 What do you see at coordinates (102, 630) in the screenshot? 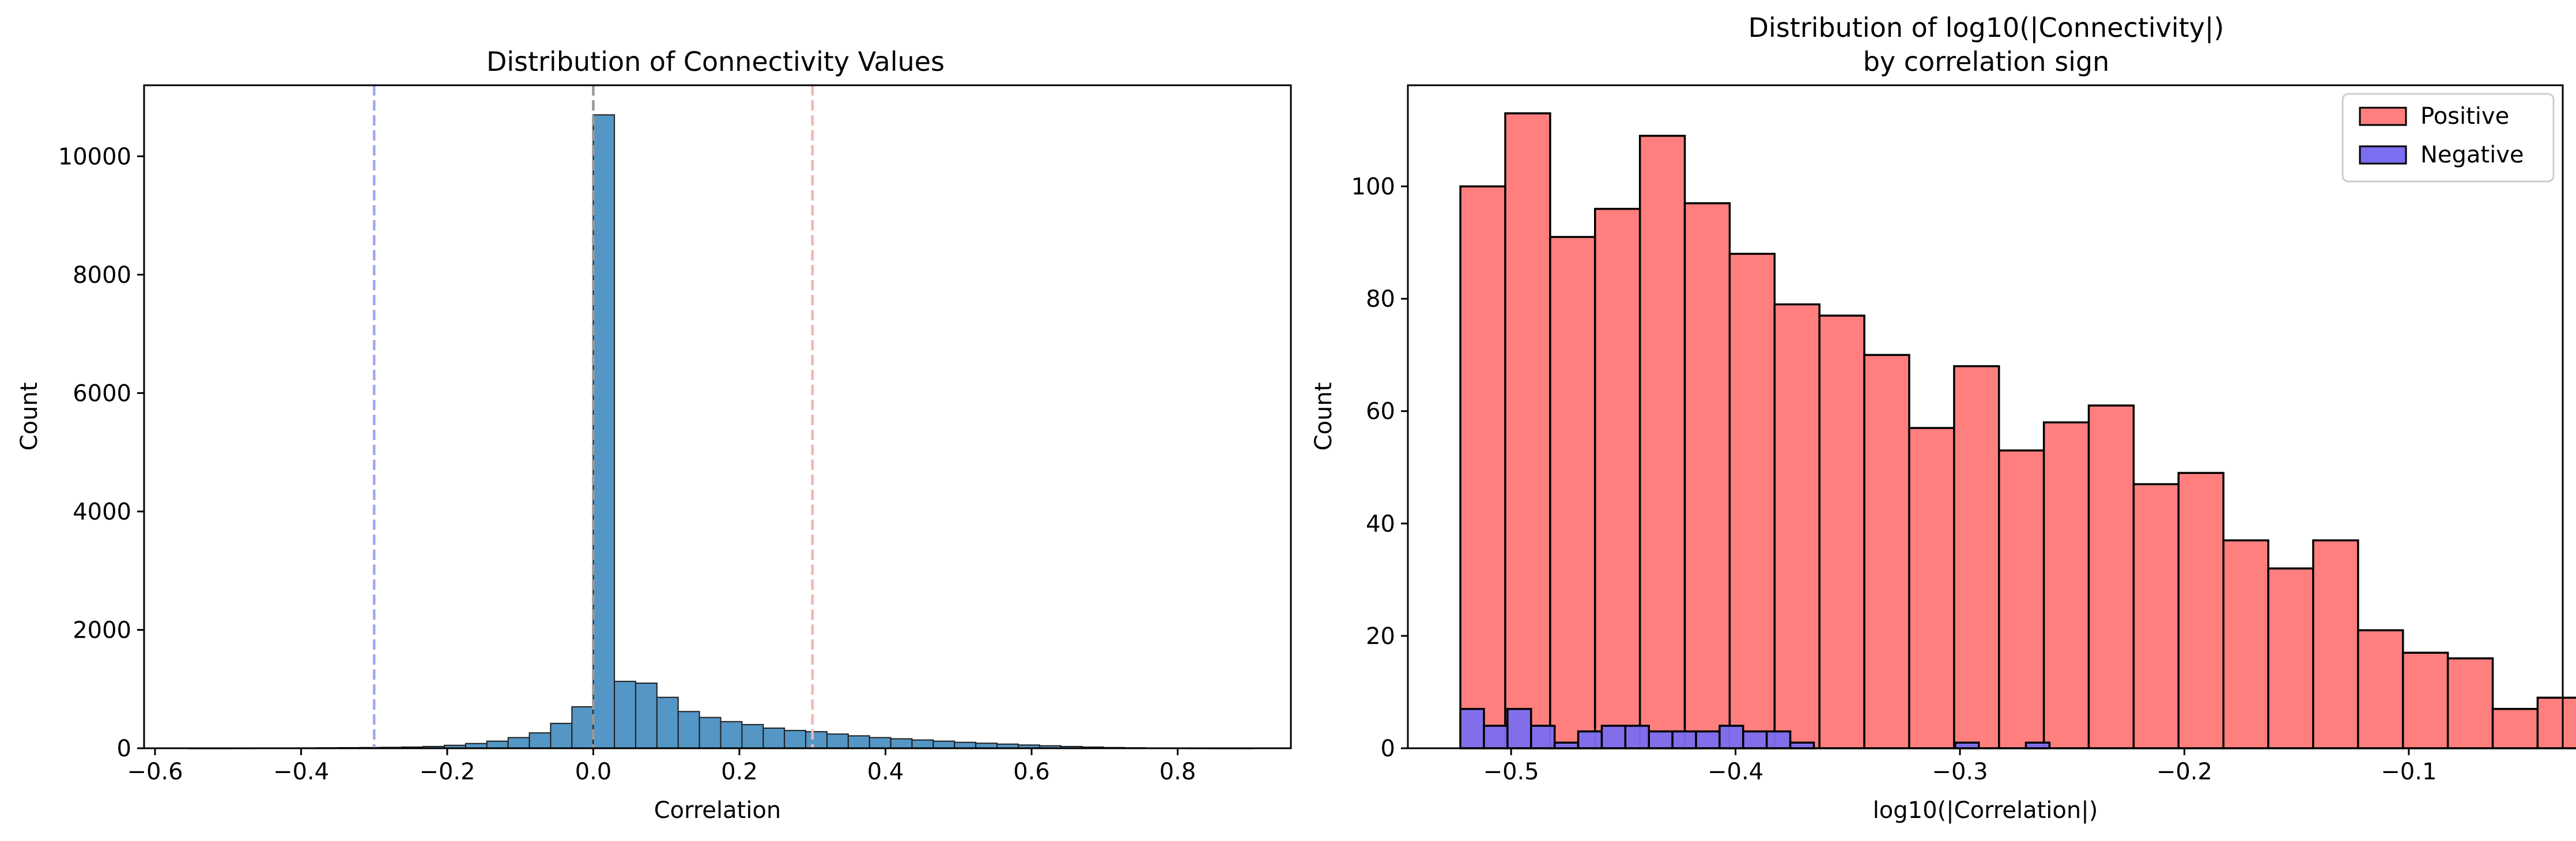
I see `left-y-tick-label: 2000` at bounding box center [102, 630].